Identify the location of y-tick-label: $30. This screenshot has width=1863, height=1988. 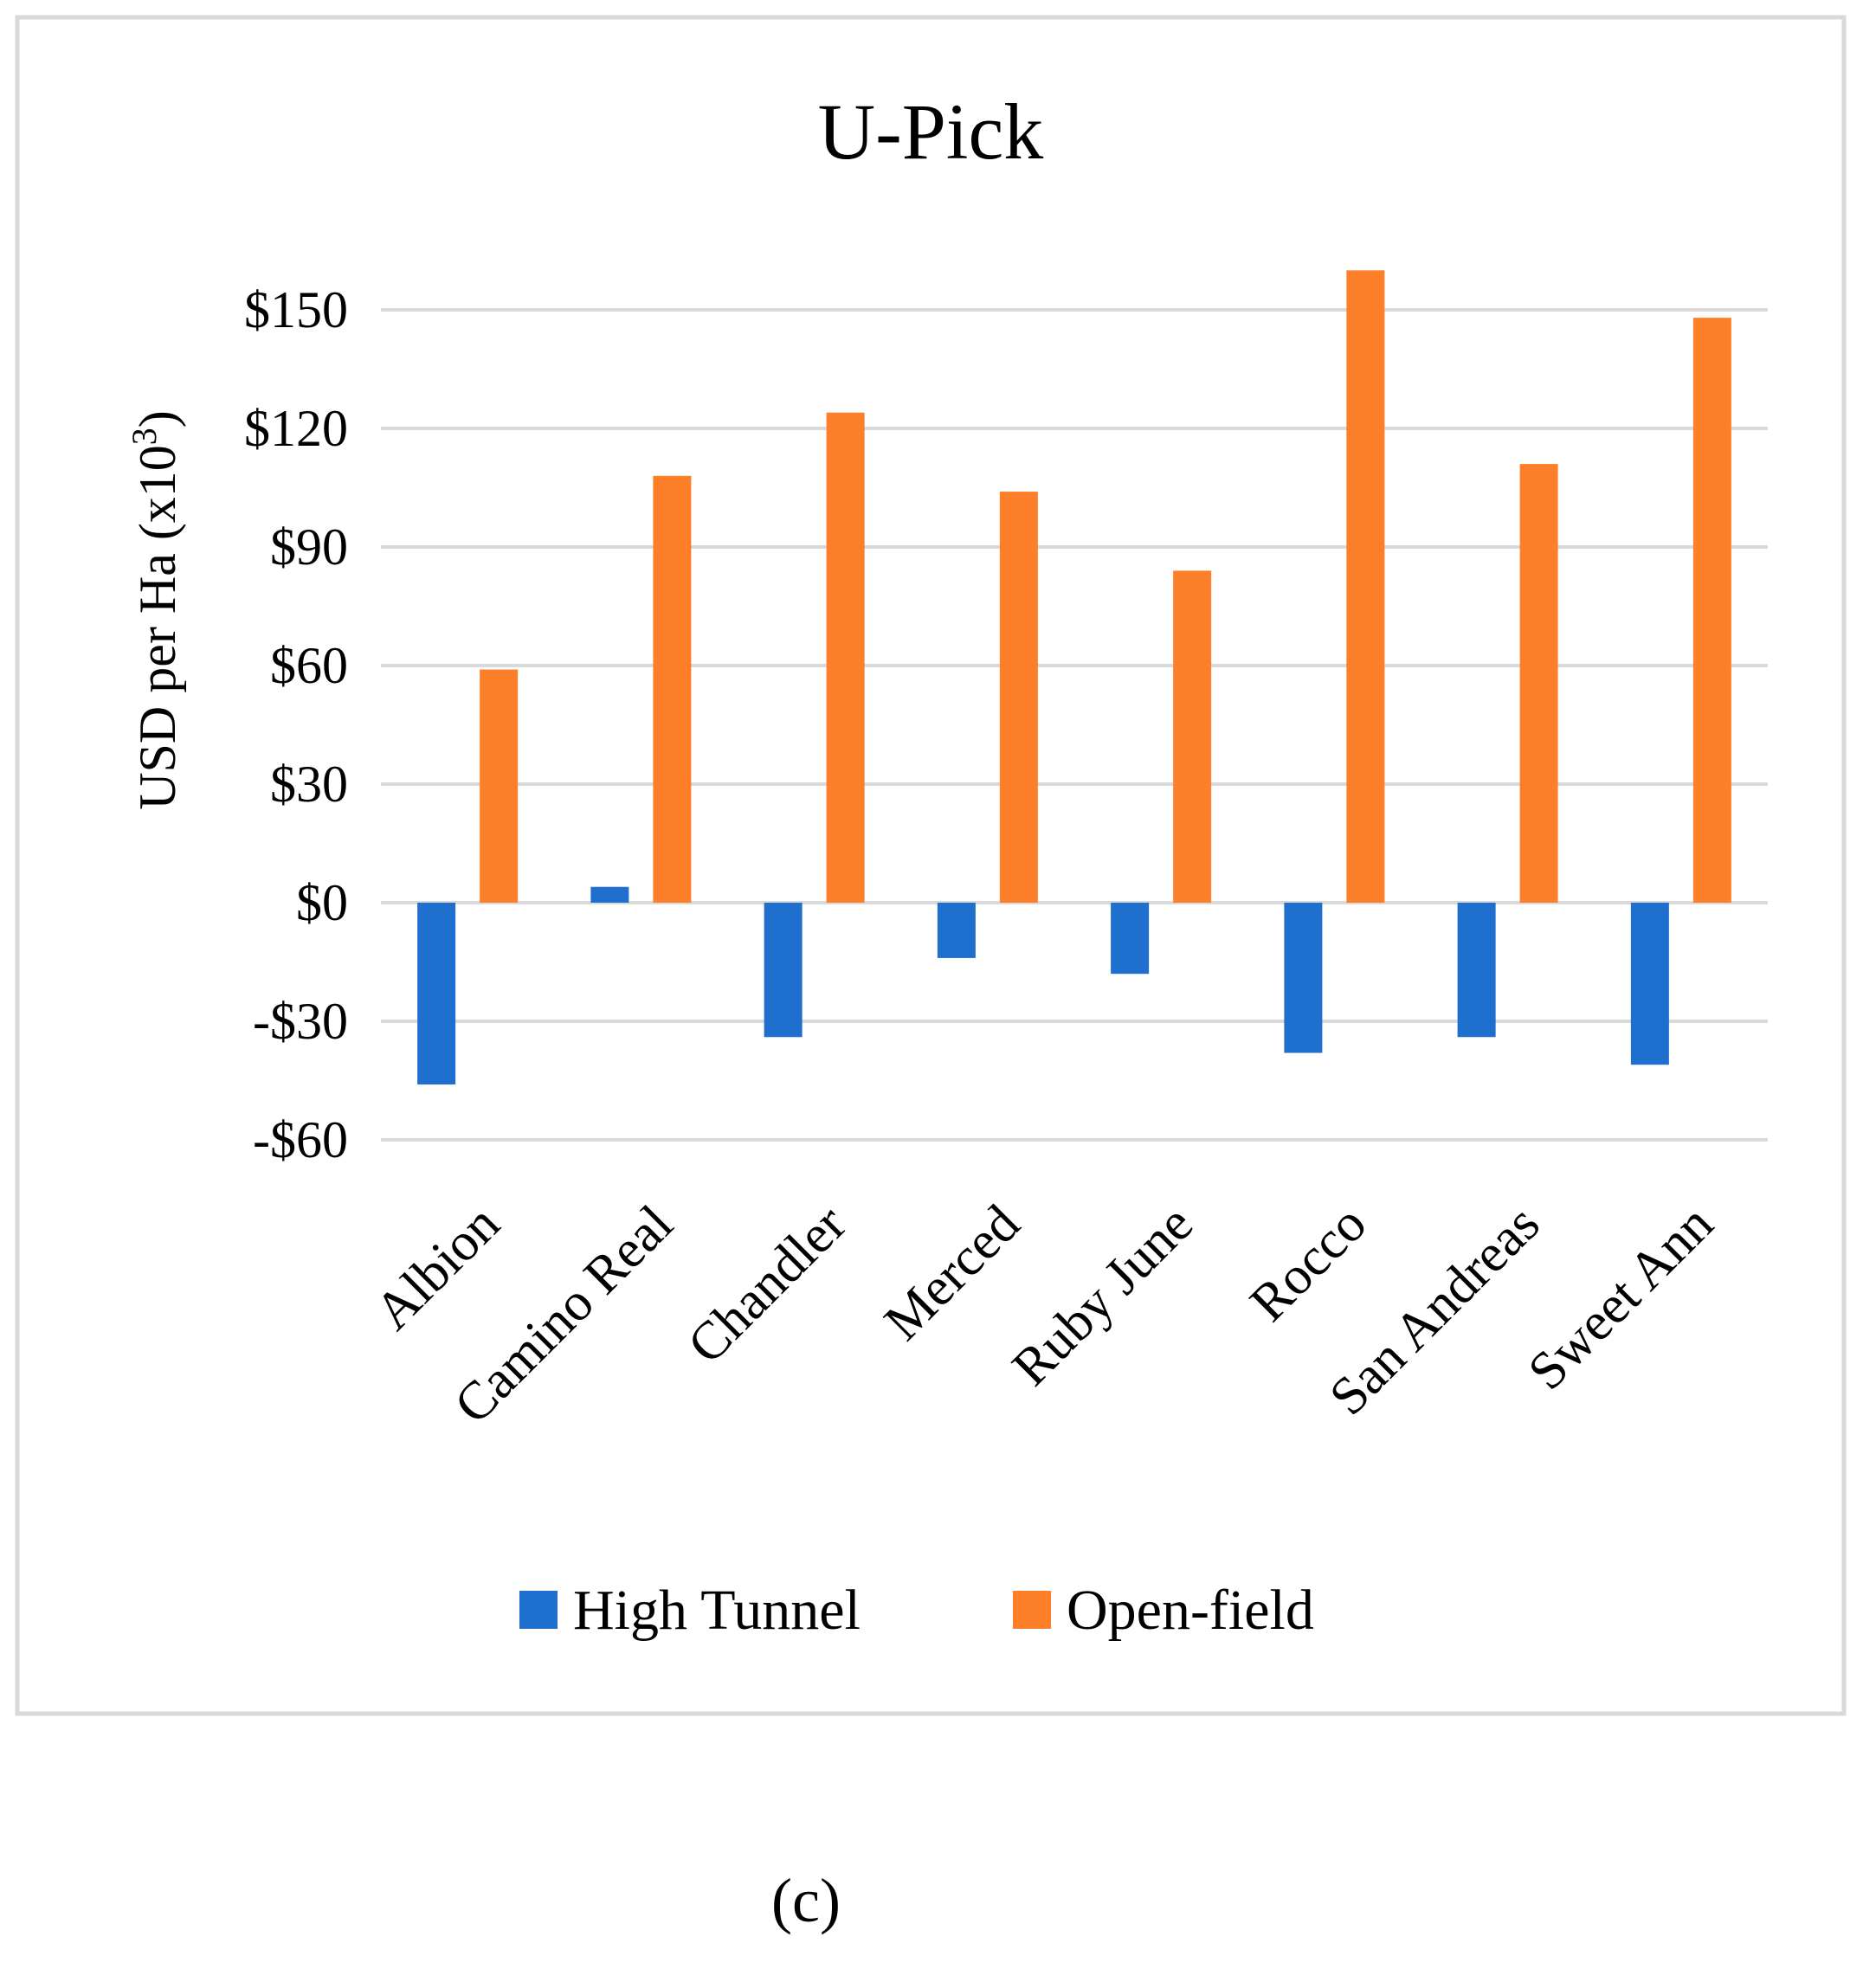
(309, 784).